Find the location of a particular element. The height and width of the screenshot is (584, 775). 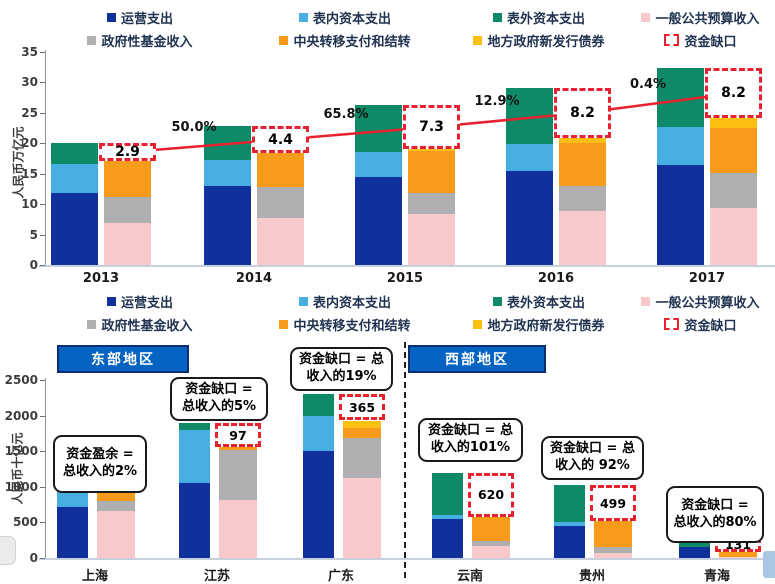

legend-item-label: 表外资本支出 is located at coordinates (545, 19).